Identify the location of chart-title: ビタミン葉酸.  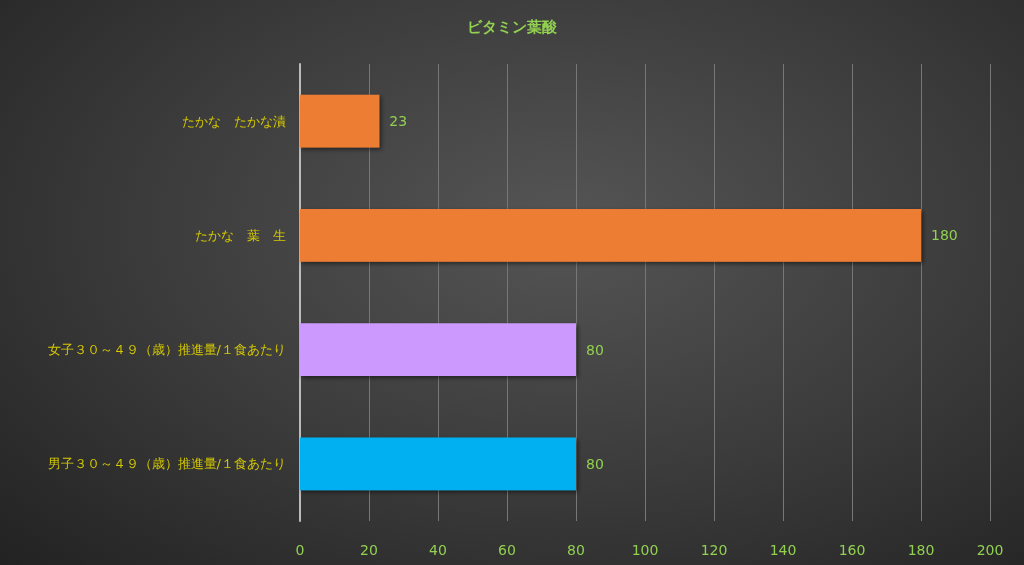
(512, 26).